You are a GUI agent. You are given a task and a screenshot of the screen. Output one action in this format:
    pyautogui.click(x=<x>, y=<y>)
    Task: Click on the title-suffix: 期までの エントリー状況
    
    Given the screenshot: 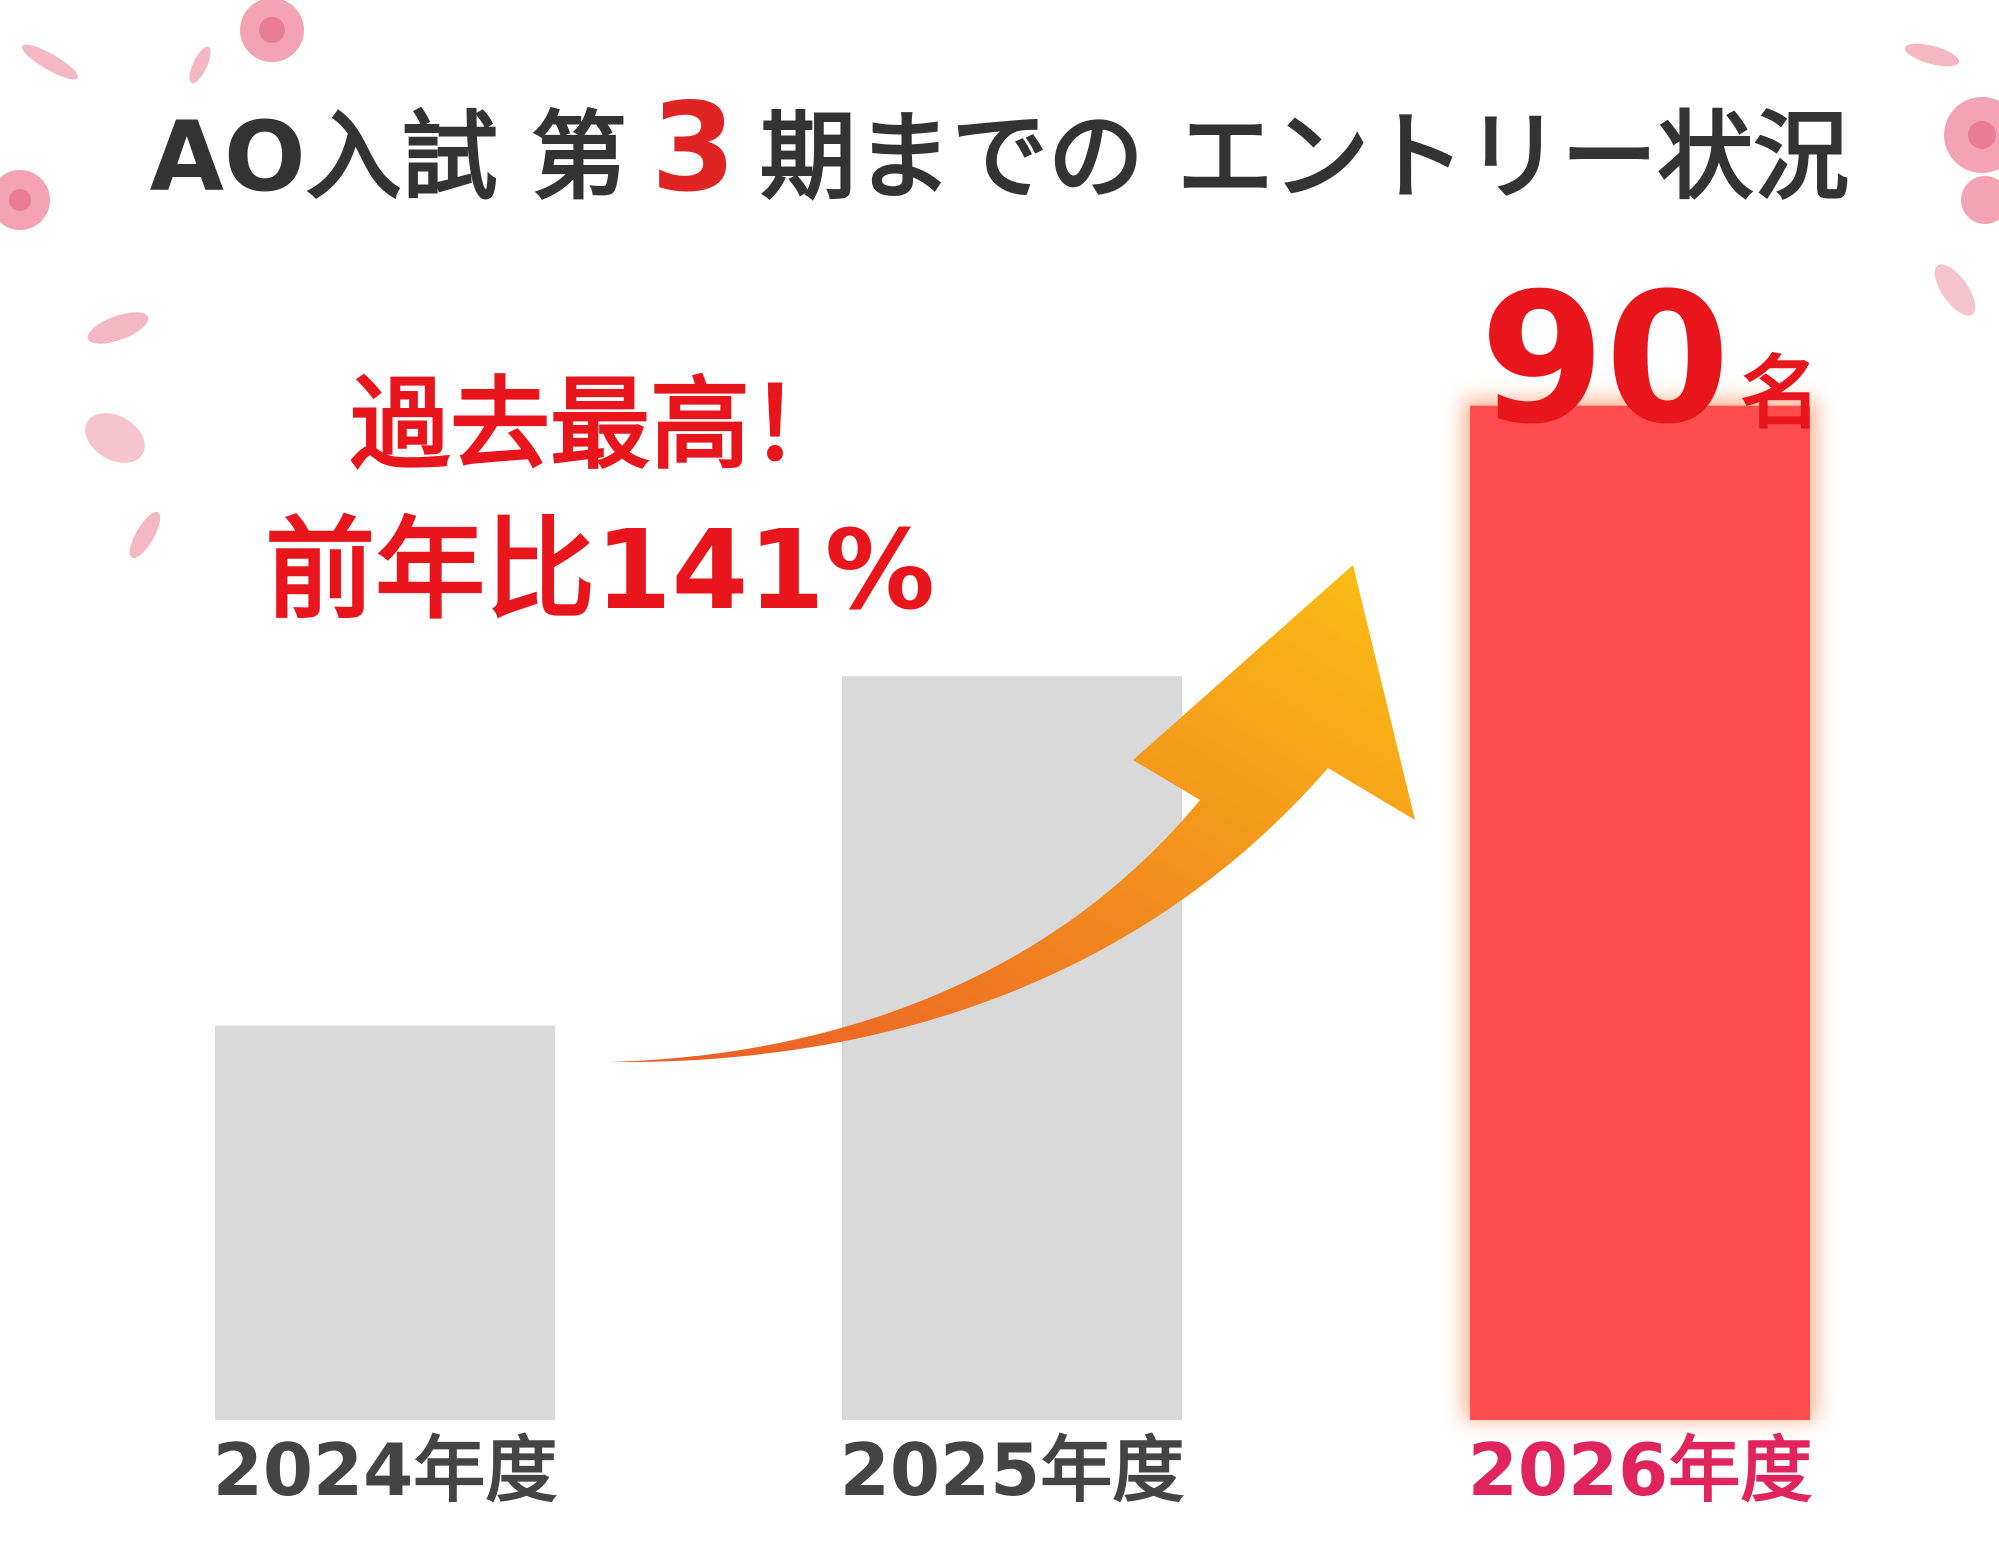 What is the action you would take?
    pyautogui.click(x=1304, y=157)
    